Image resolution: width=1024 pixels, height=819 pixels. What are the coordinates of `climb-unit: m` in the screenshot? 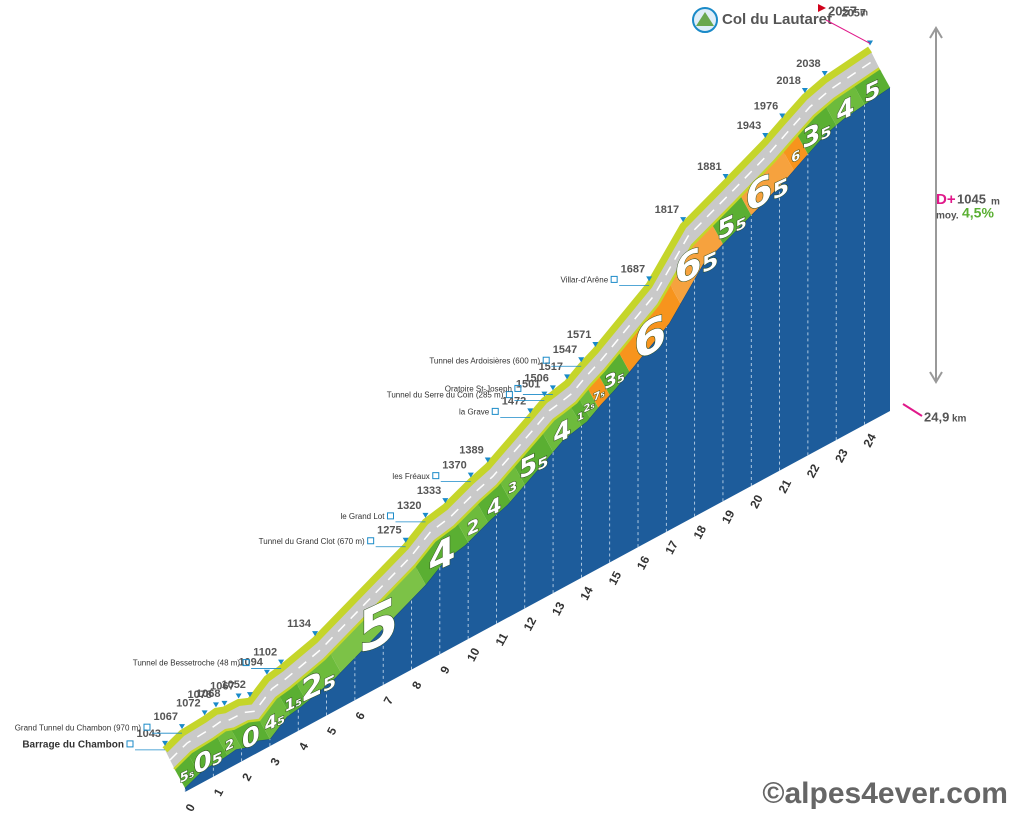 It's located at (995, 202).